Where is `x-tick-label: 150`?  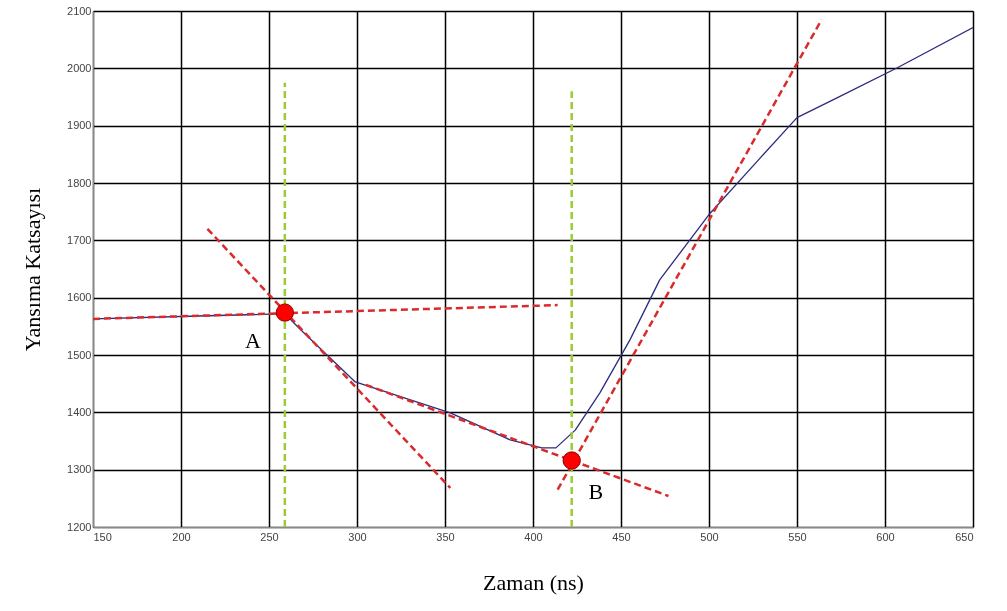
x-tick-label: 150 is located at coordinates (102, 536).